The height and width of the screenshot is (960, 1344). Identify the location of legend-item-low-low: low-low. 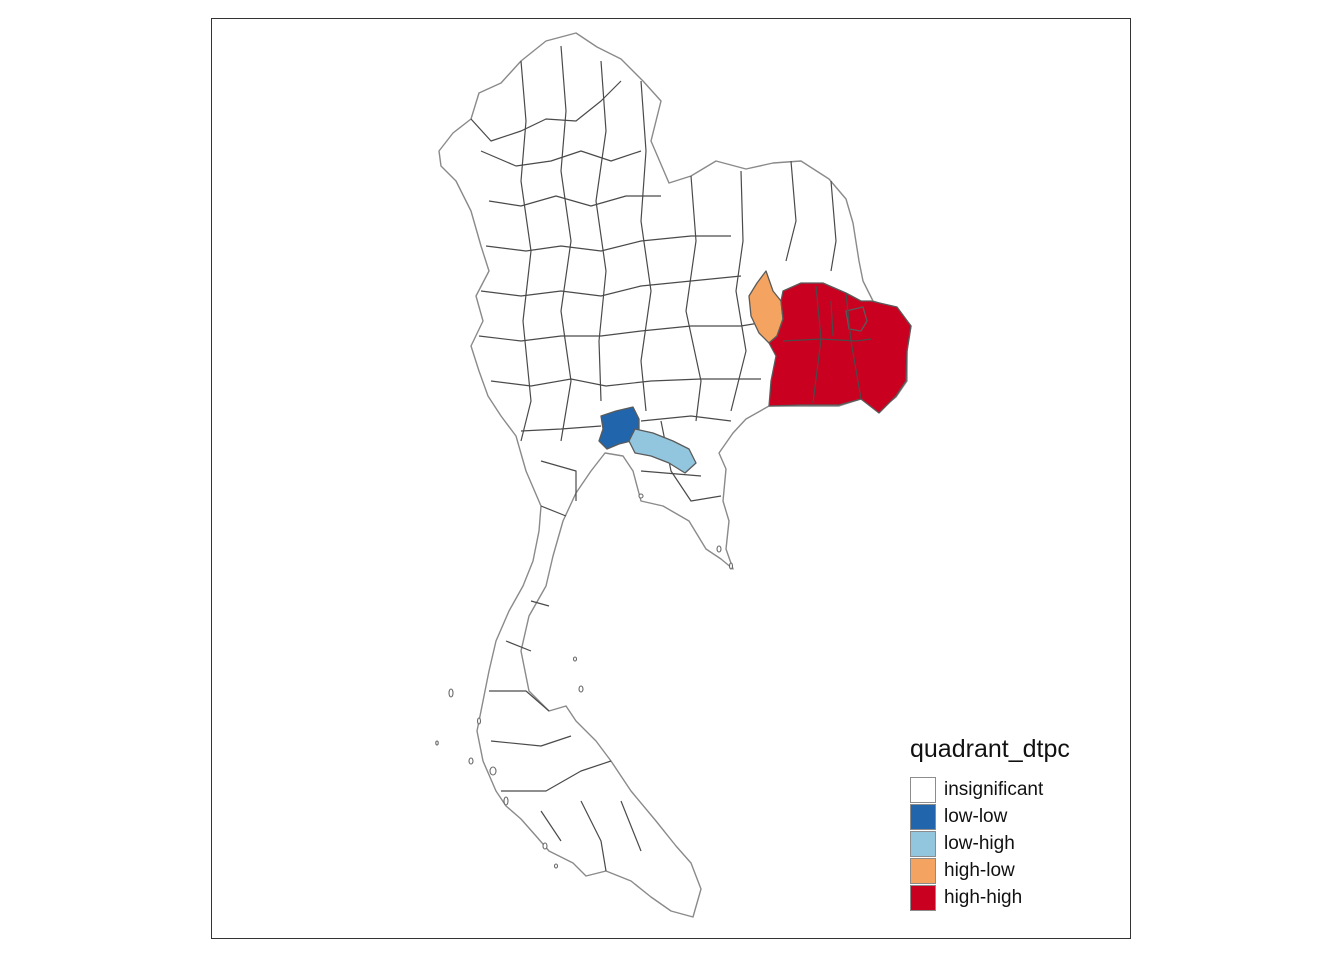
(1015, 816).